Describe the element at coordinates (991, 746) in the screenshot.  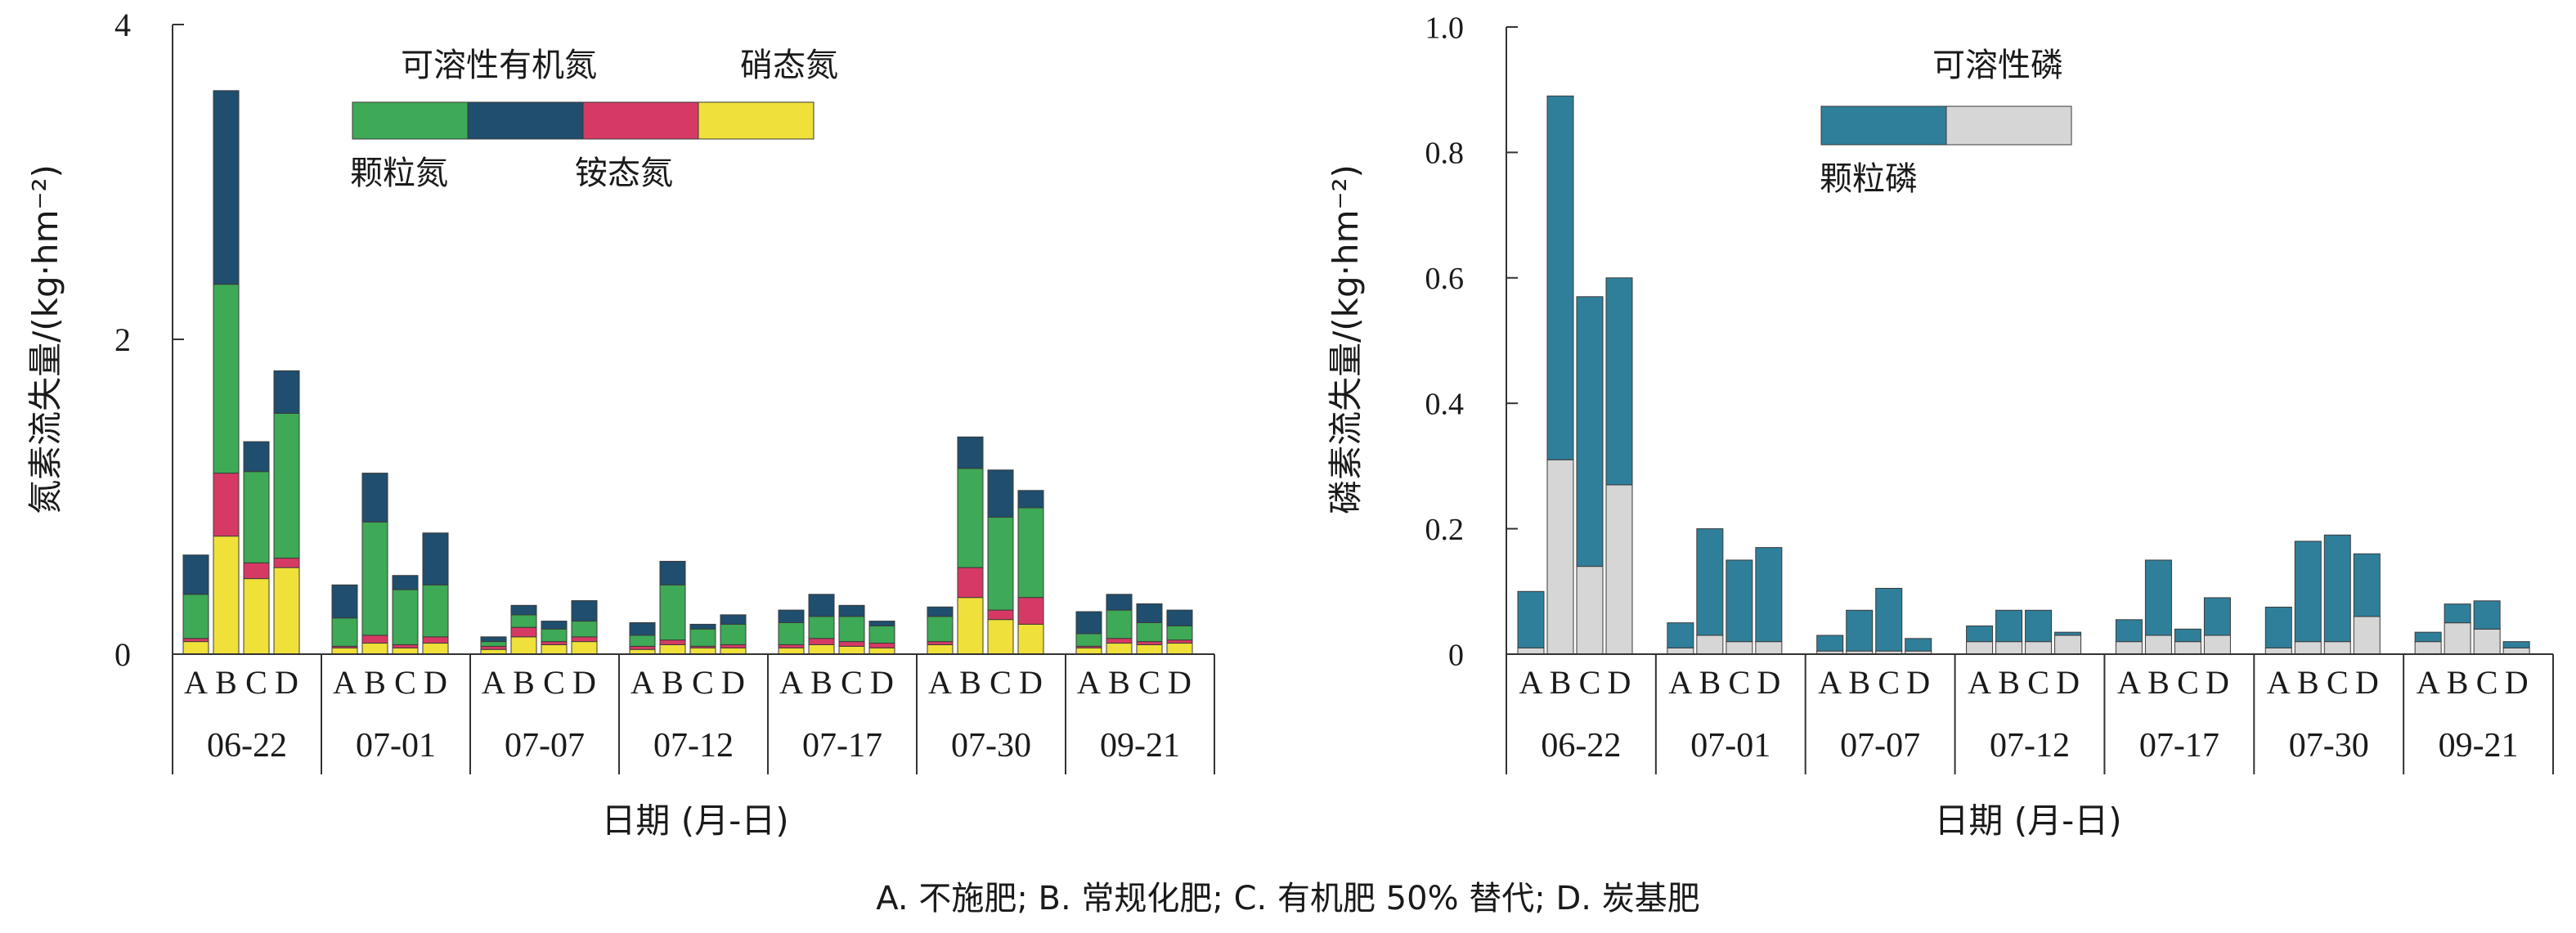
I see `x-date-label: 07-30` at that location.